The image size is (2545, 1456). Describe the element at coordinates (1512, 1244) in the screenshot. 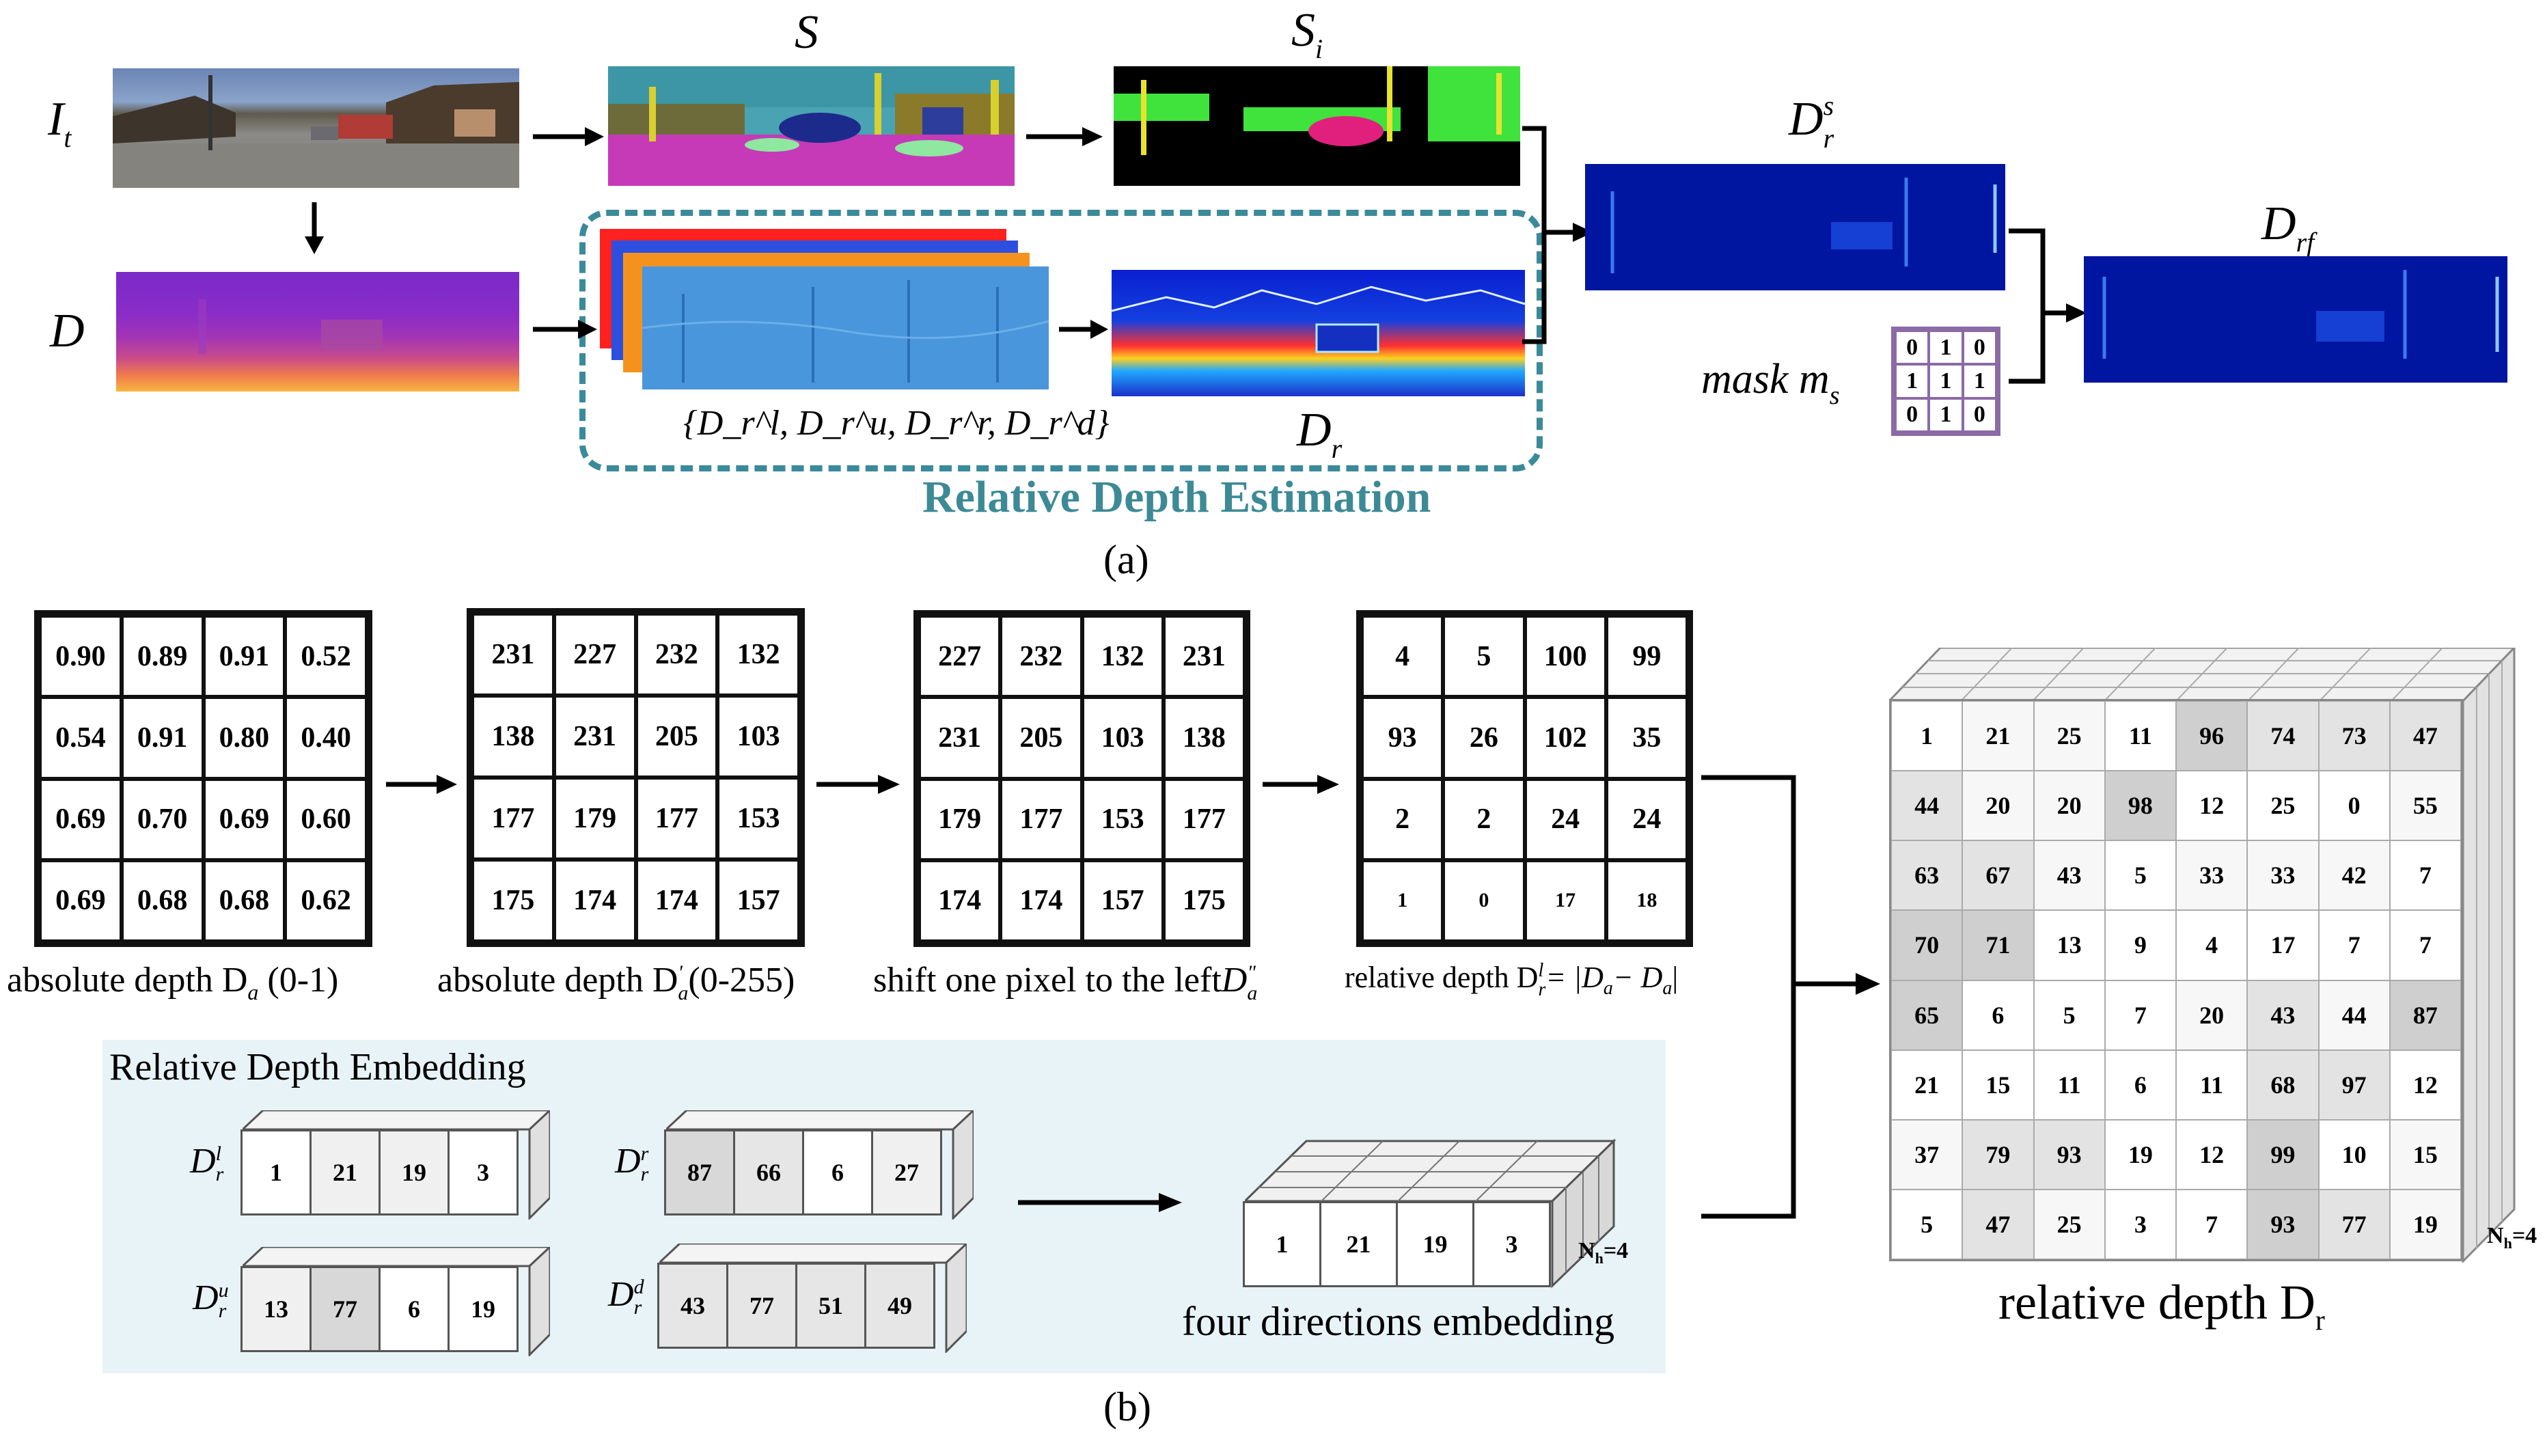

I see `four-dir-cell: 3` at that location.